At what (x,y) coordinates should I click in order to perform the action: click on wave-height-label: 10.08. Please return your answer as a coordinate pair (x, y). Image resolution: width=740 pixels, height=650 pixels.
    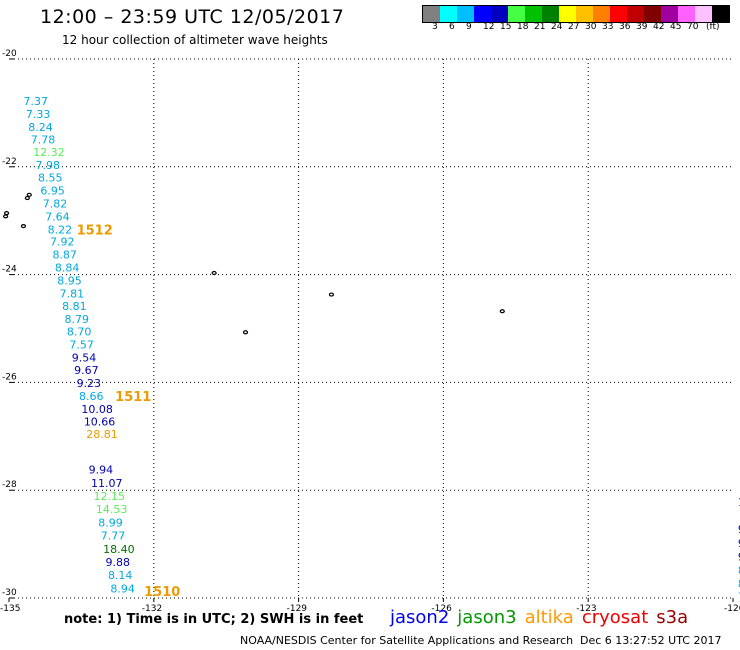
    Looking at the image, I should click on (97, 409).